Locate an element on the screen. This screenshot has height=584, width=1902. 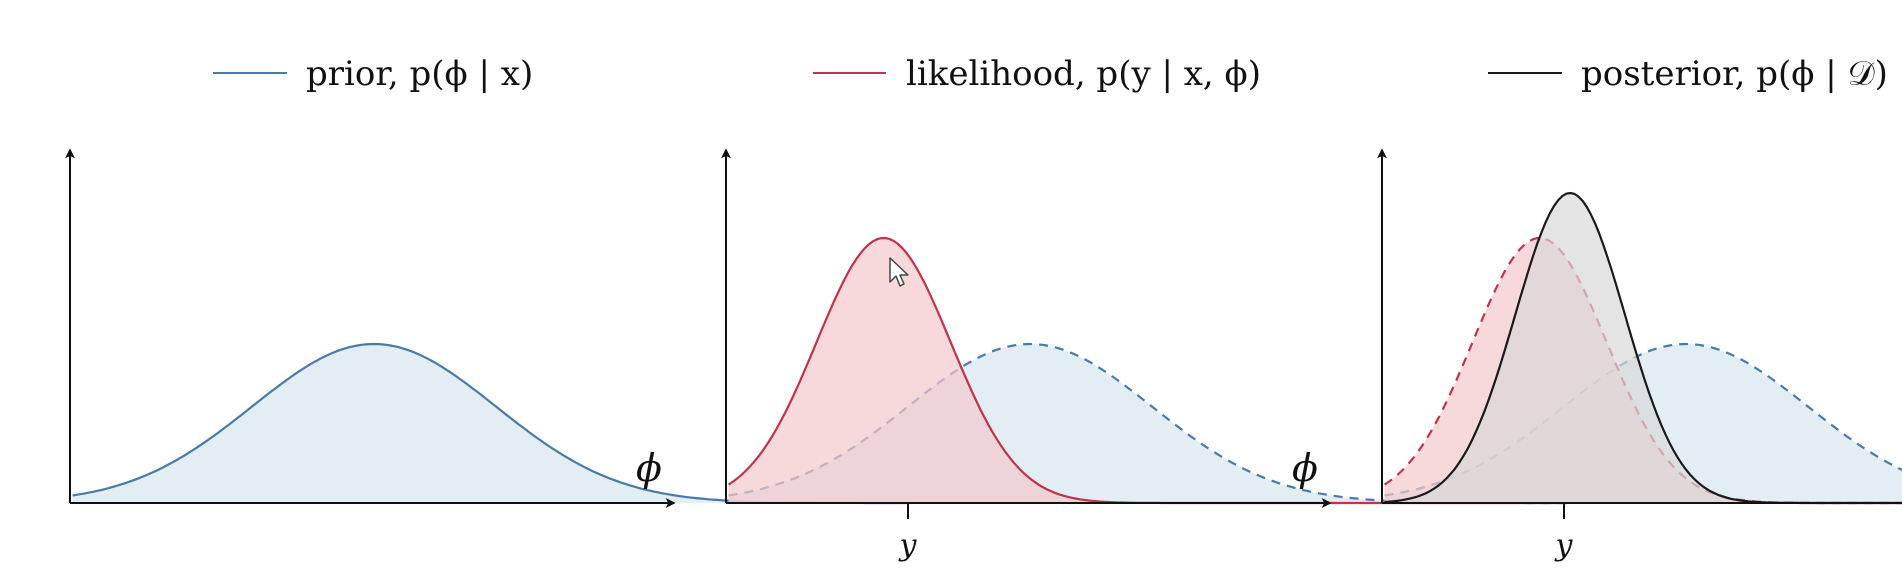
legend-prior: prior, p(ϕ | x) is located at coordinates (373, 74).